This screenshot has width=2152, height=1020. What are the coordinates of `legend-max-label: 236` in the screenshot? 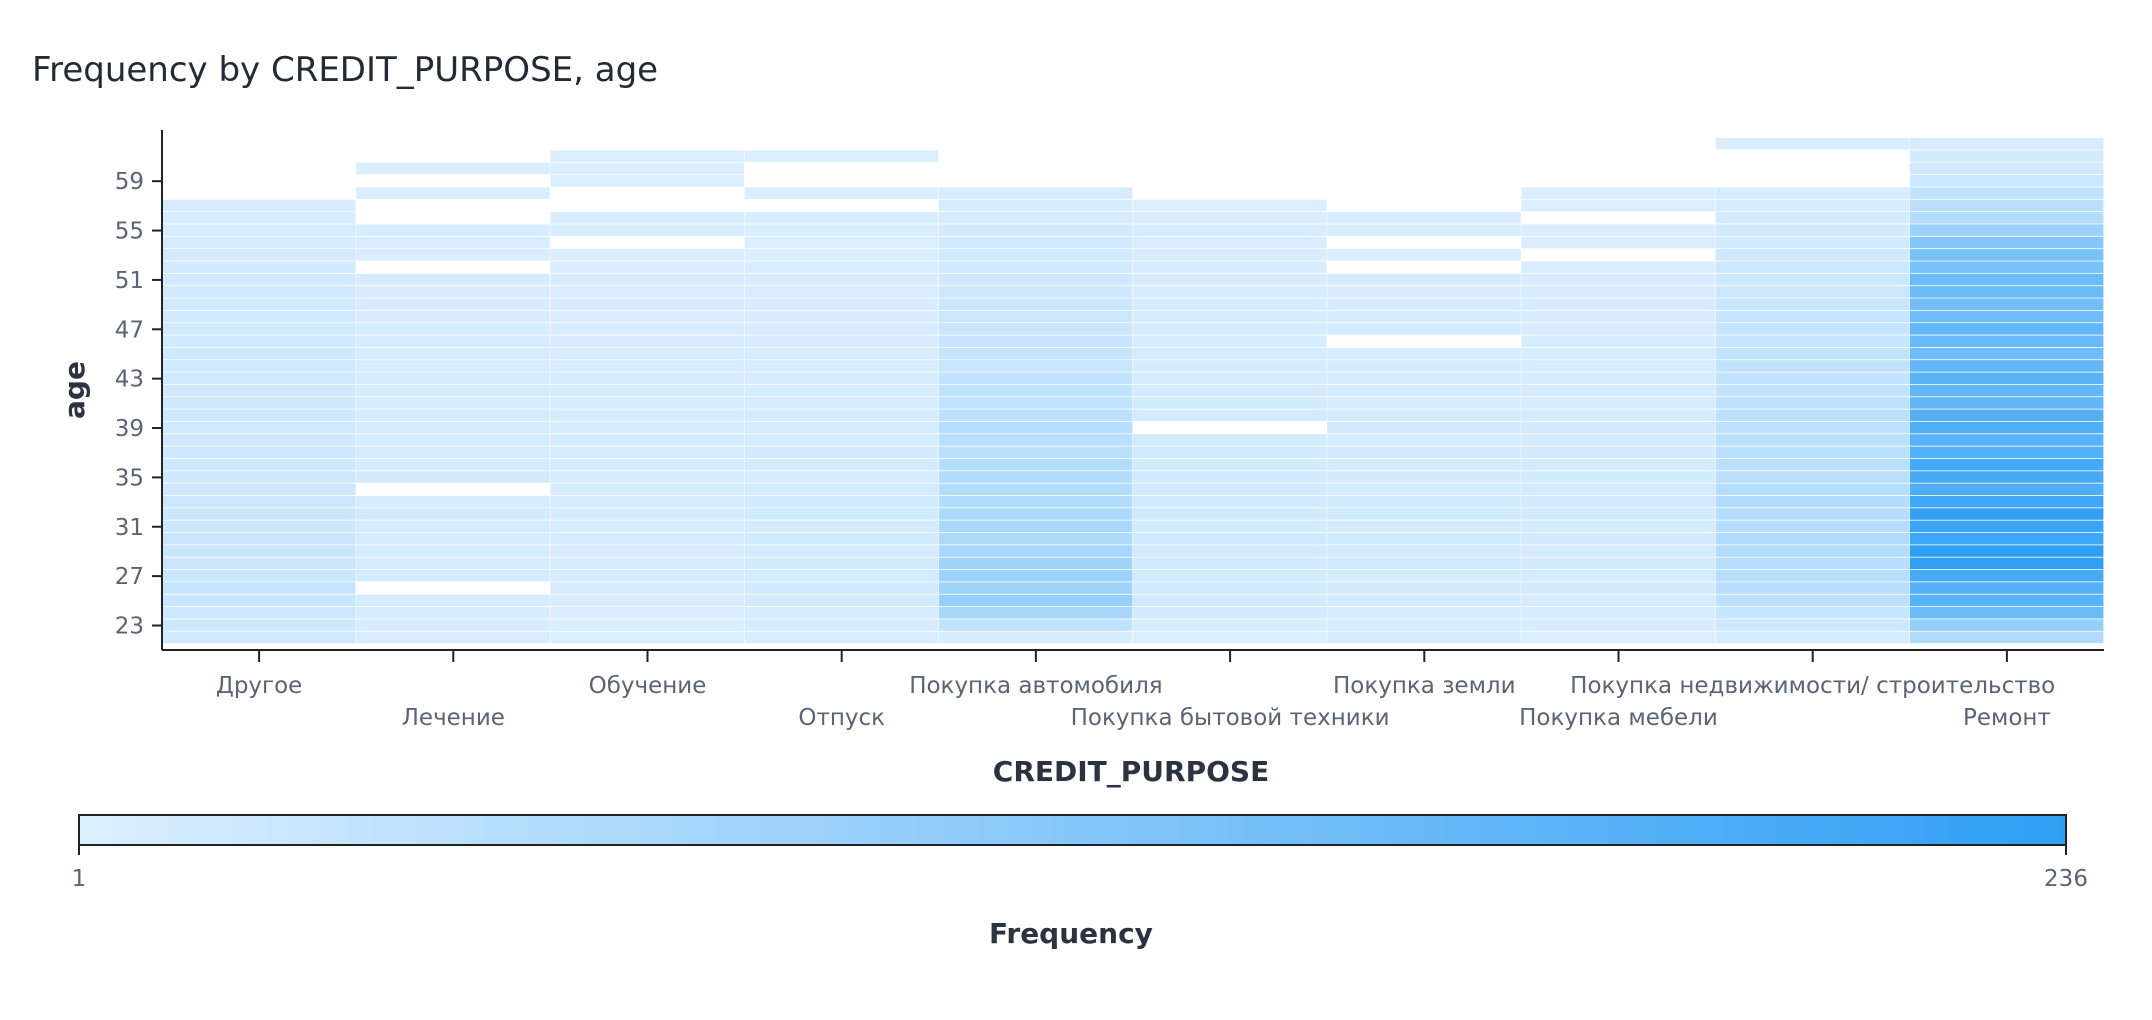 It's located at (2066, 879).